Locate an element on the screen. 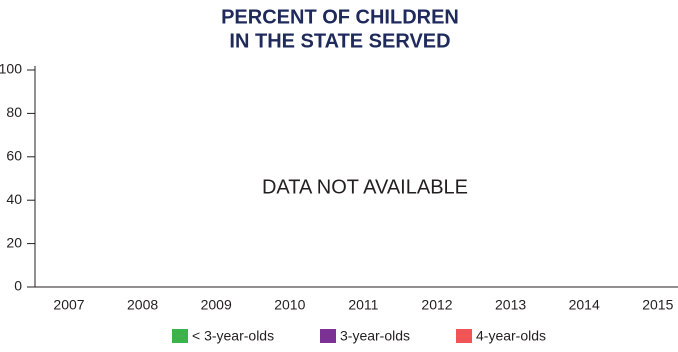  legend-label: 3-year-olds is located at coordinates (375, 336).